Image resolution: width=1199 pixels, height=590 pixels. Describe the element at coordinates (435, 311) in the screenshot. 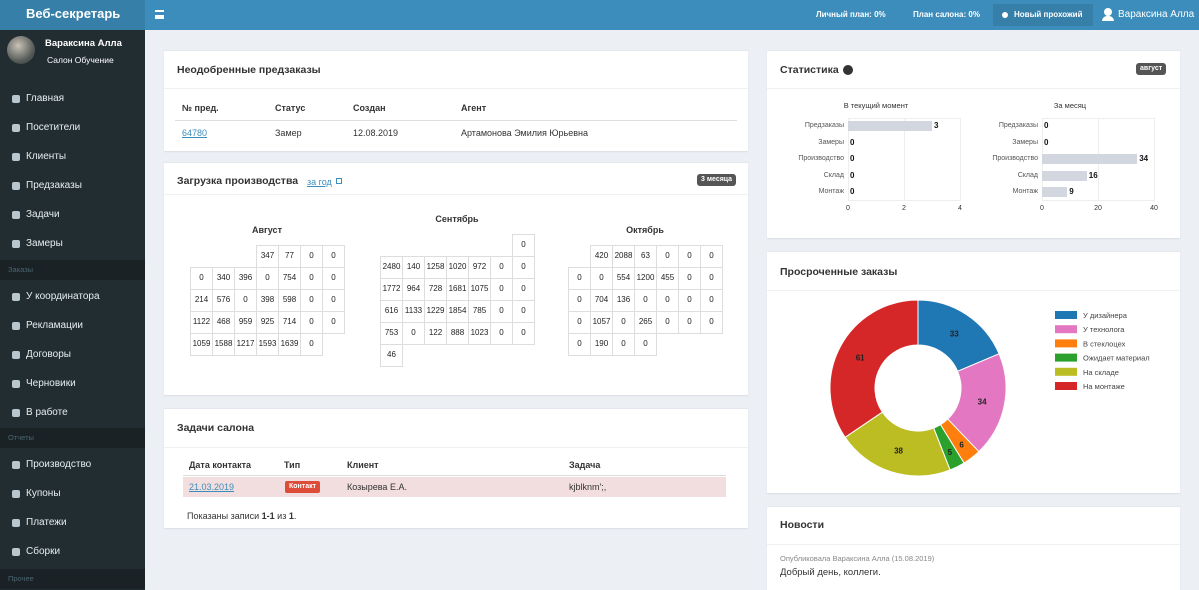

I see `heatmap-cell: 1229` at that location.